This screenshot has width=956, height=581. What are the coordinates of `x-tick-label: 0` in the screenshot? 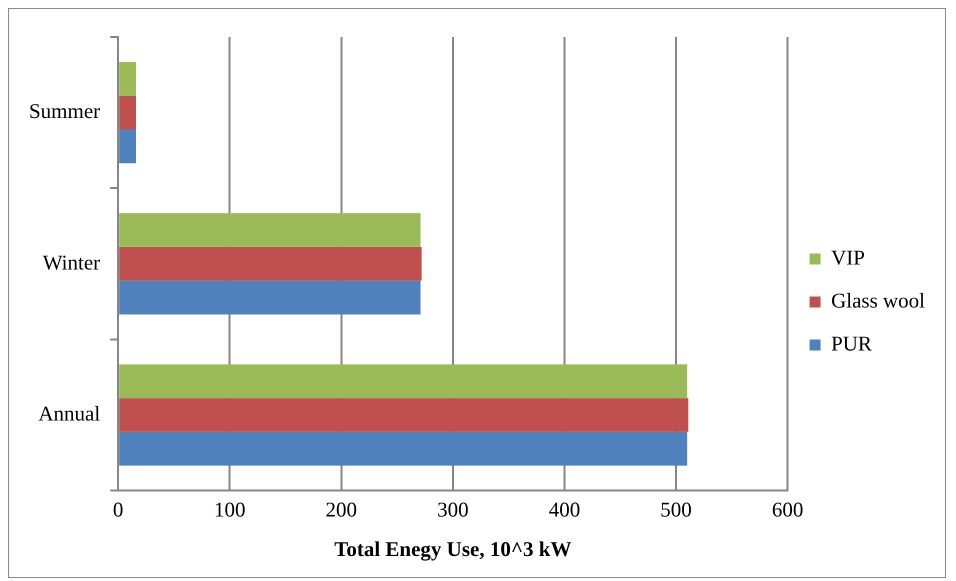 It's located at (118, 510).